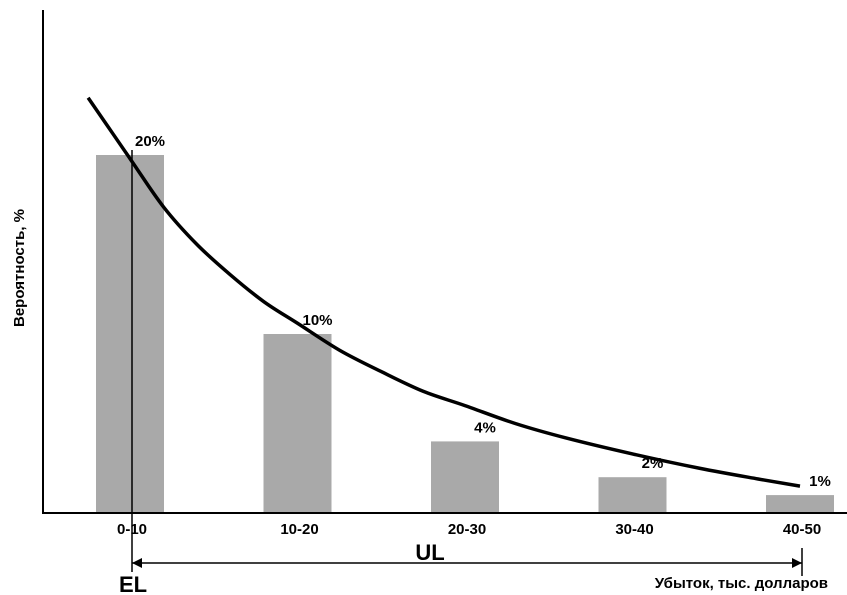  I want to click on data-label-0-10: 20%, so click(150, 141).